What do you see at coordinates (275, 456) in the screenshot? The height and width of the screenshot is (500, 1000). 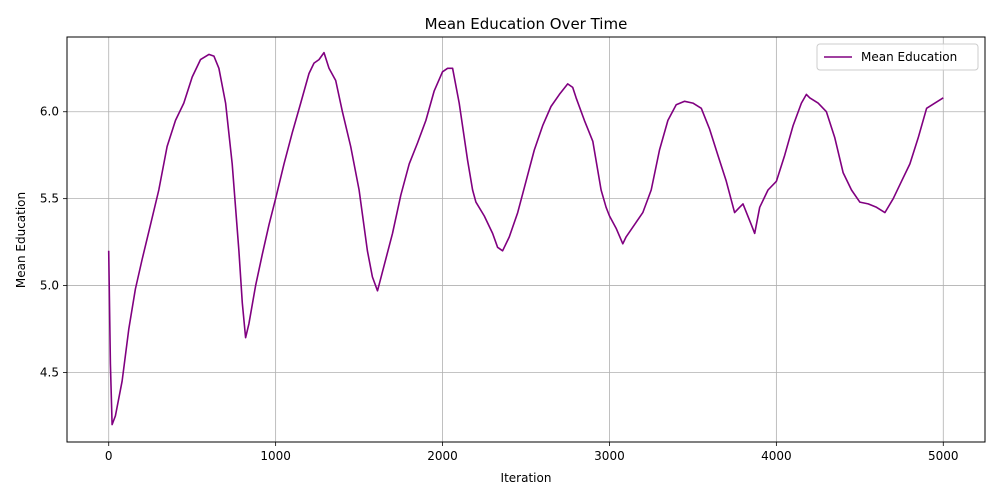 I see `x-tick-label: 1000` at bounding box center [275, 456].